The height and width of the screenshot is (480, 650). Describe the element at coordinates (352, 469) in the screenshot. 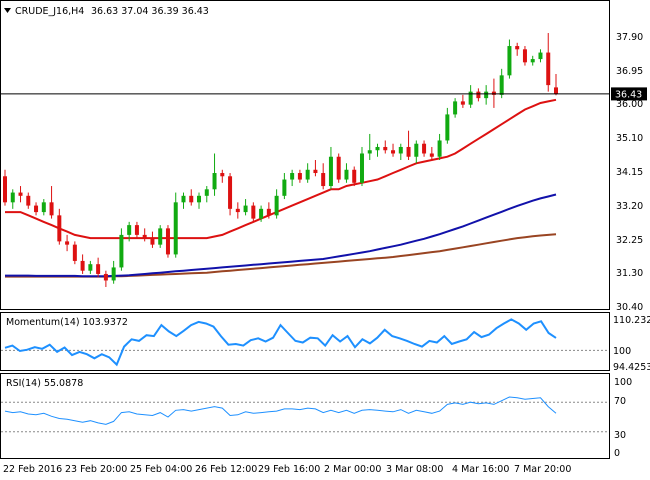

I see `time-tick: 2 Mar 00:00` at that location.